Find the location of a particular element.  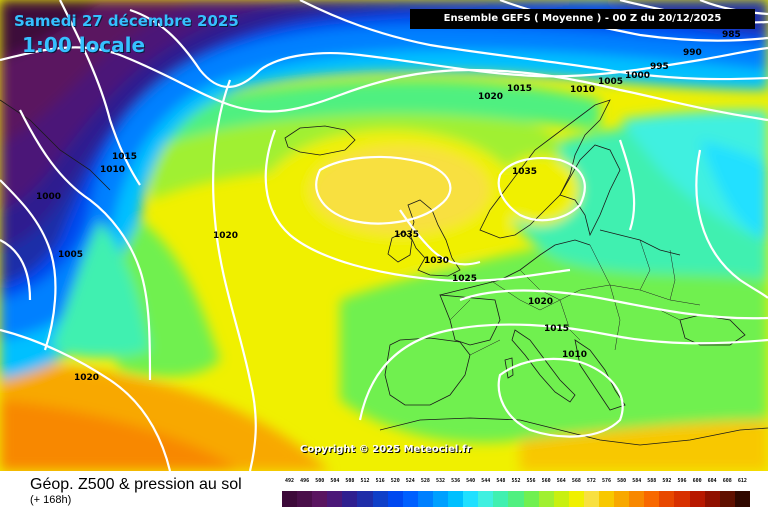

scale-cell: 532 is located at coordinates (440, 492).